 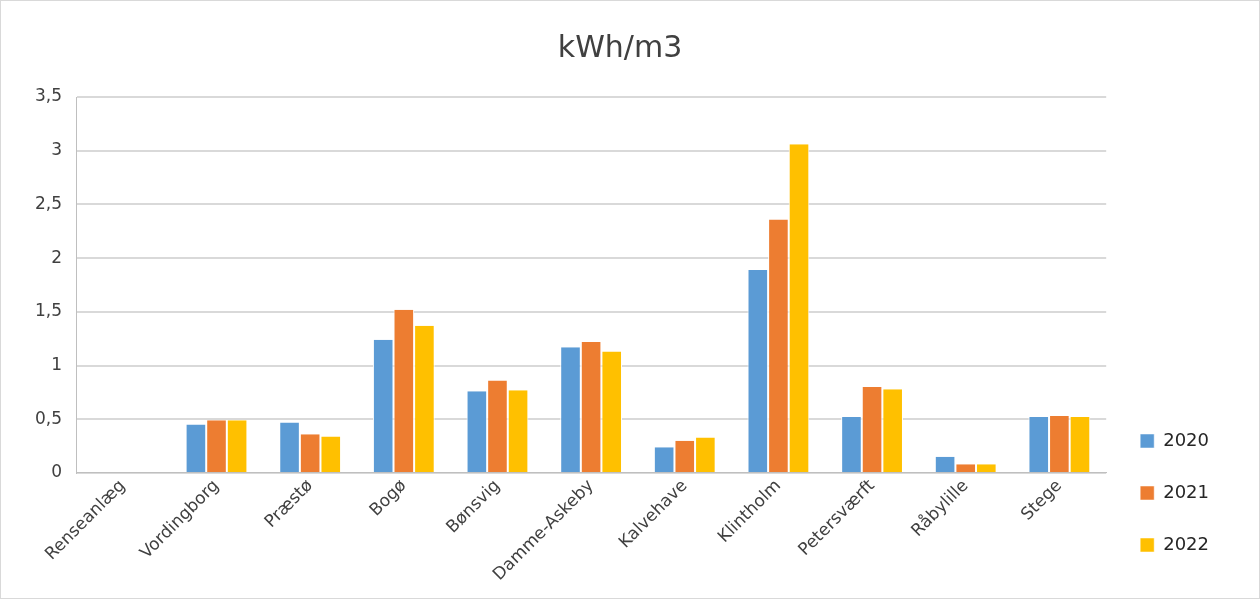 I want to click on y-tick-label: 2,5, so click(x=48, y=202).